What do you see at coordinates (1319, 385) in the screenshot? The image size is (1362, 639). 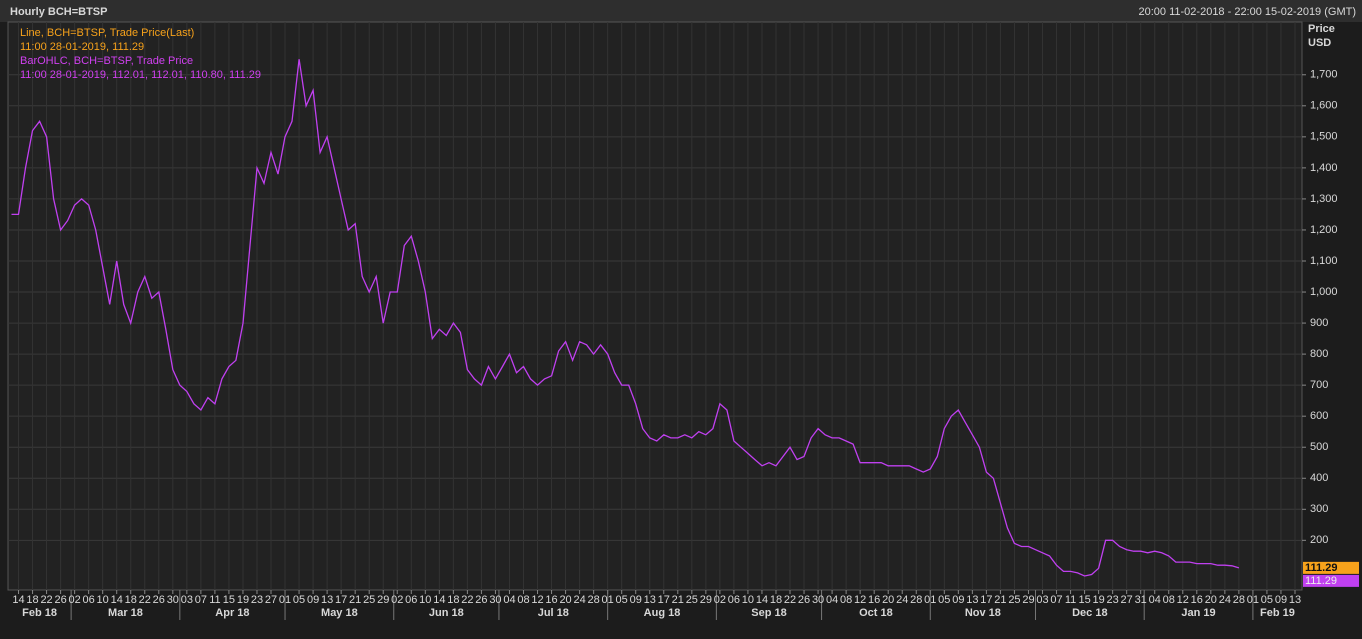 I see `y-tick-label: 700` at bounding box center [1319, 385].